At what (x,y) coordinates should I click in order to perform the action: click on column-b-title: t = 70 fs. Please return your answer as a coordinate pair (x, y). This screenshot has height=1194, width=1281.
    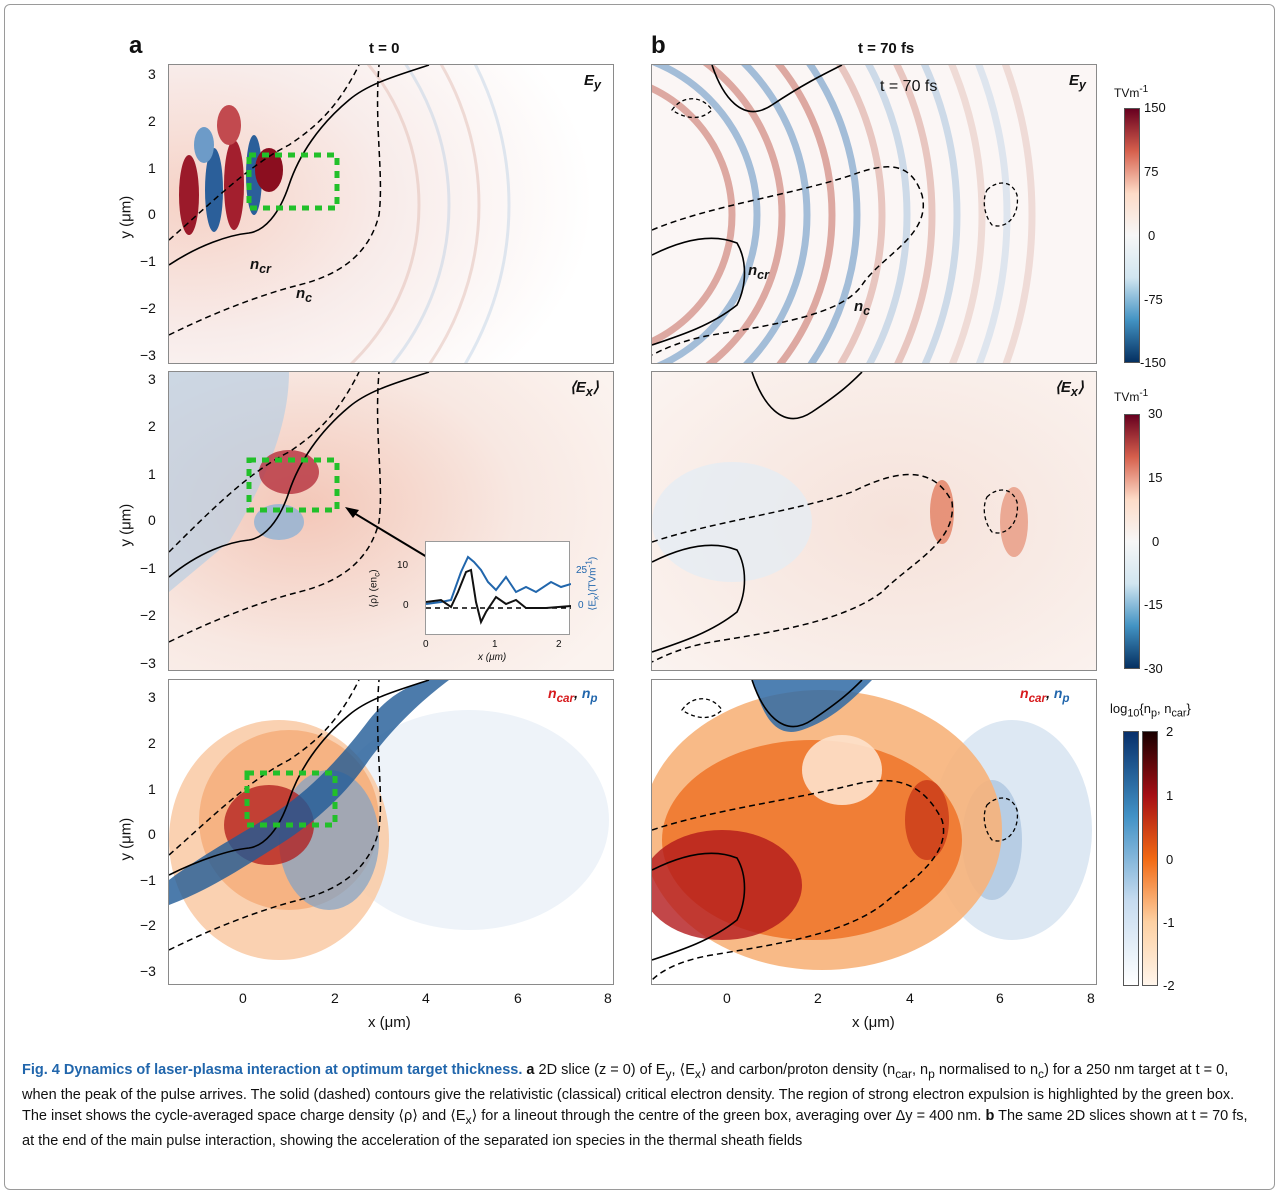
    Looking at the image, I should click on (886, 48).